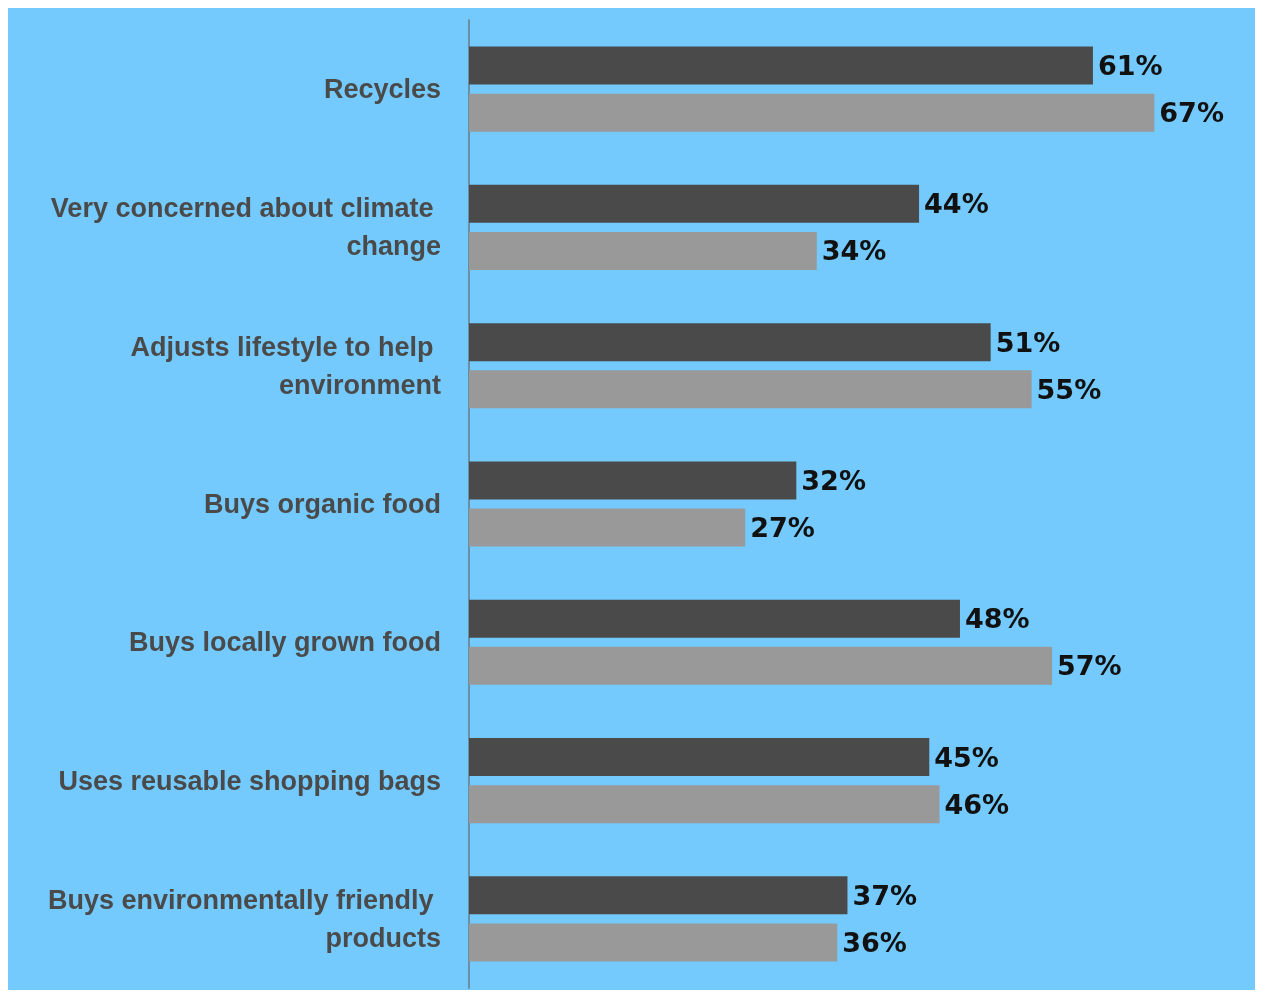 This screenshot has width=1263, height=998. Describe the element at coordinates (833, 480) in the screenshot. I see `data-label: 32%` at that location.